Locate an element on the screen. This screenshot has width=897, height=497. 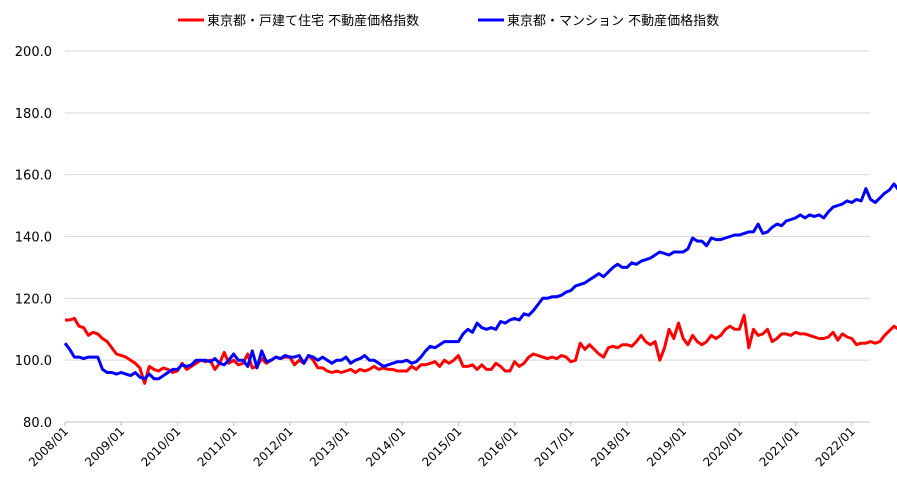
legend-label: 東京都・戸建て住宅 不動産価格指数 is located at coordinates (313, 21).